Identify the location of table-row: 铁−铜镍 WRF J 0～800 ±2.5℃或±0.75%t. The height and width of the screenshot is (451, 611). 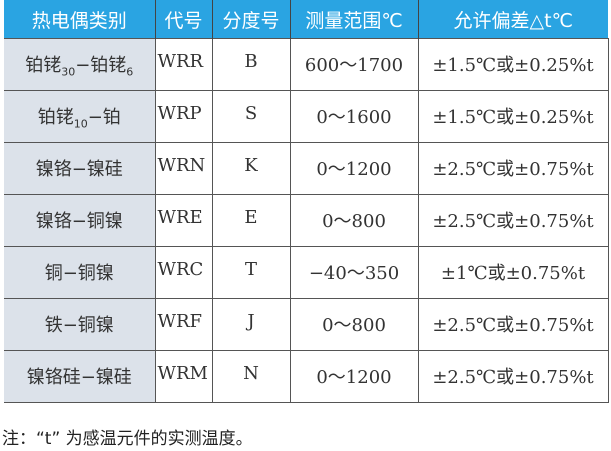
(306, 324).